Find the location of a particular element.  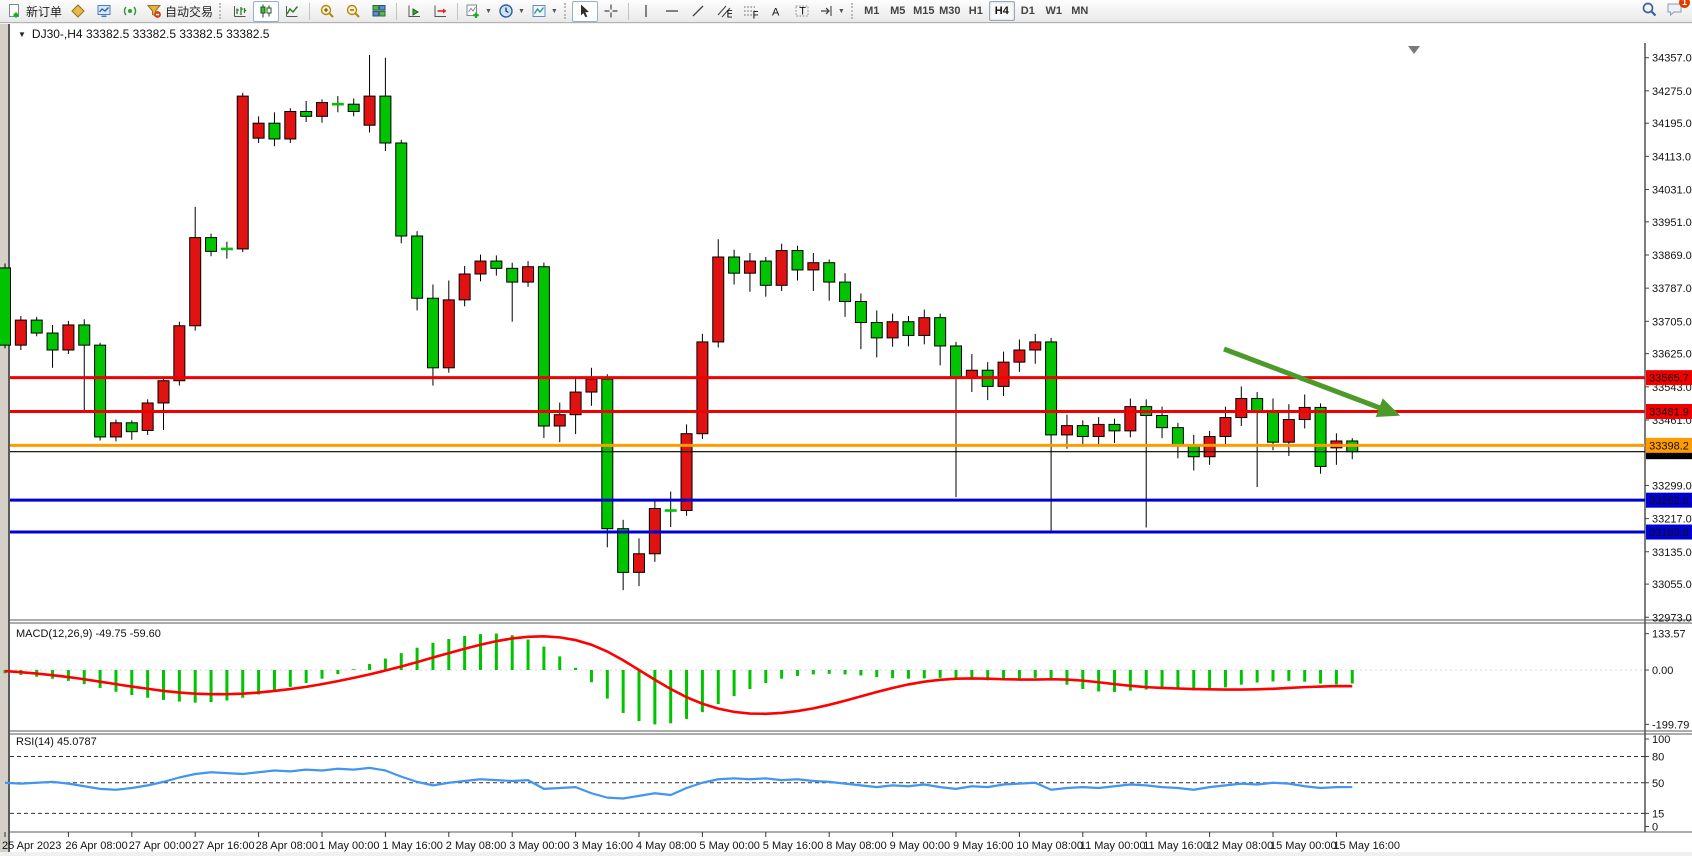

auto-scroll-icon is located at coordinates (414, 11).